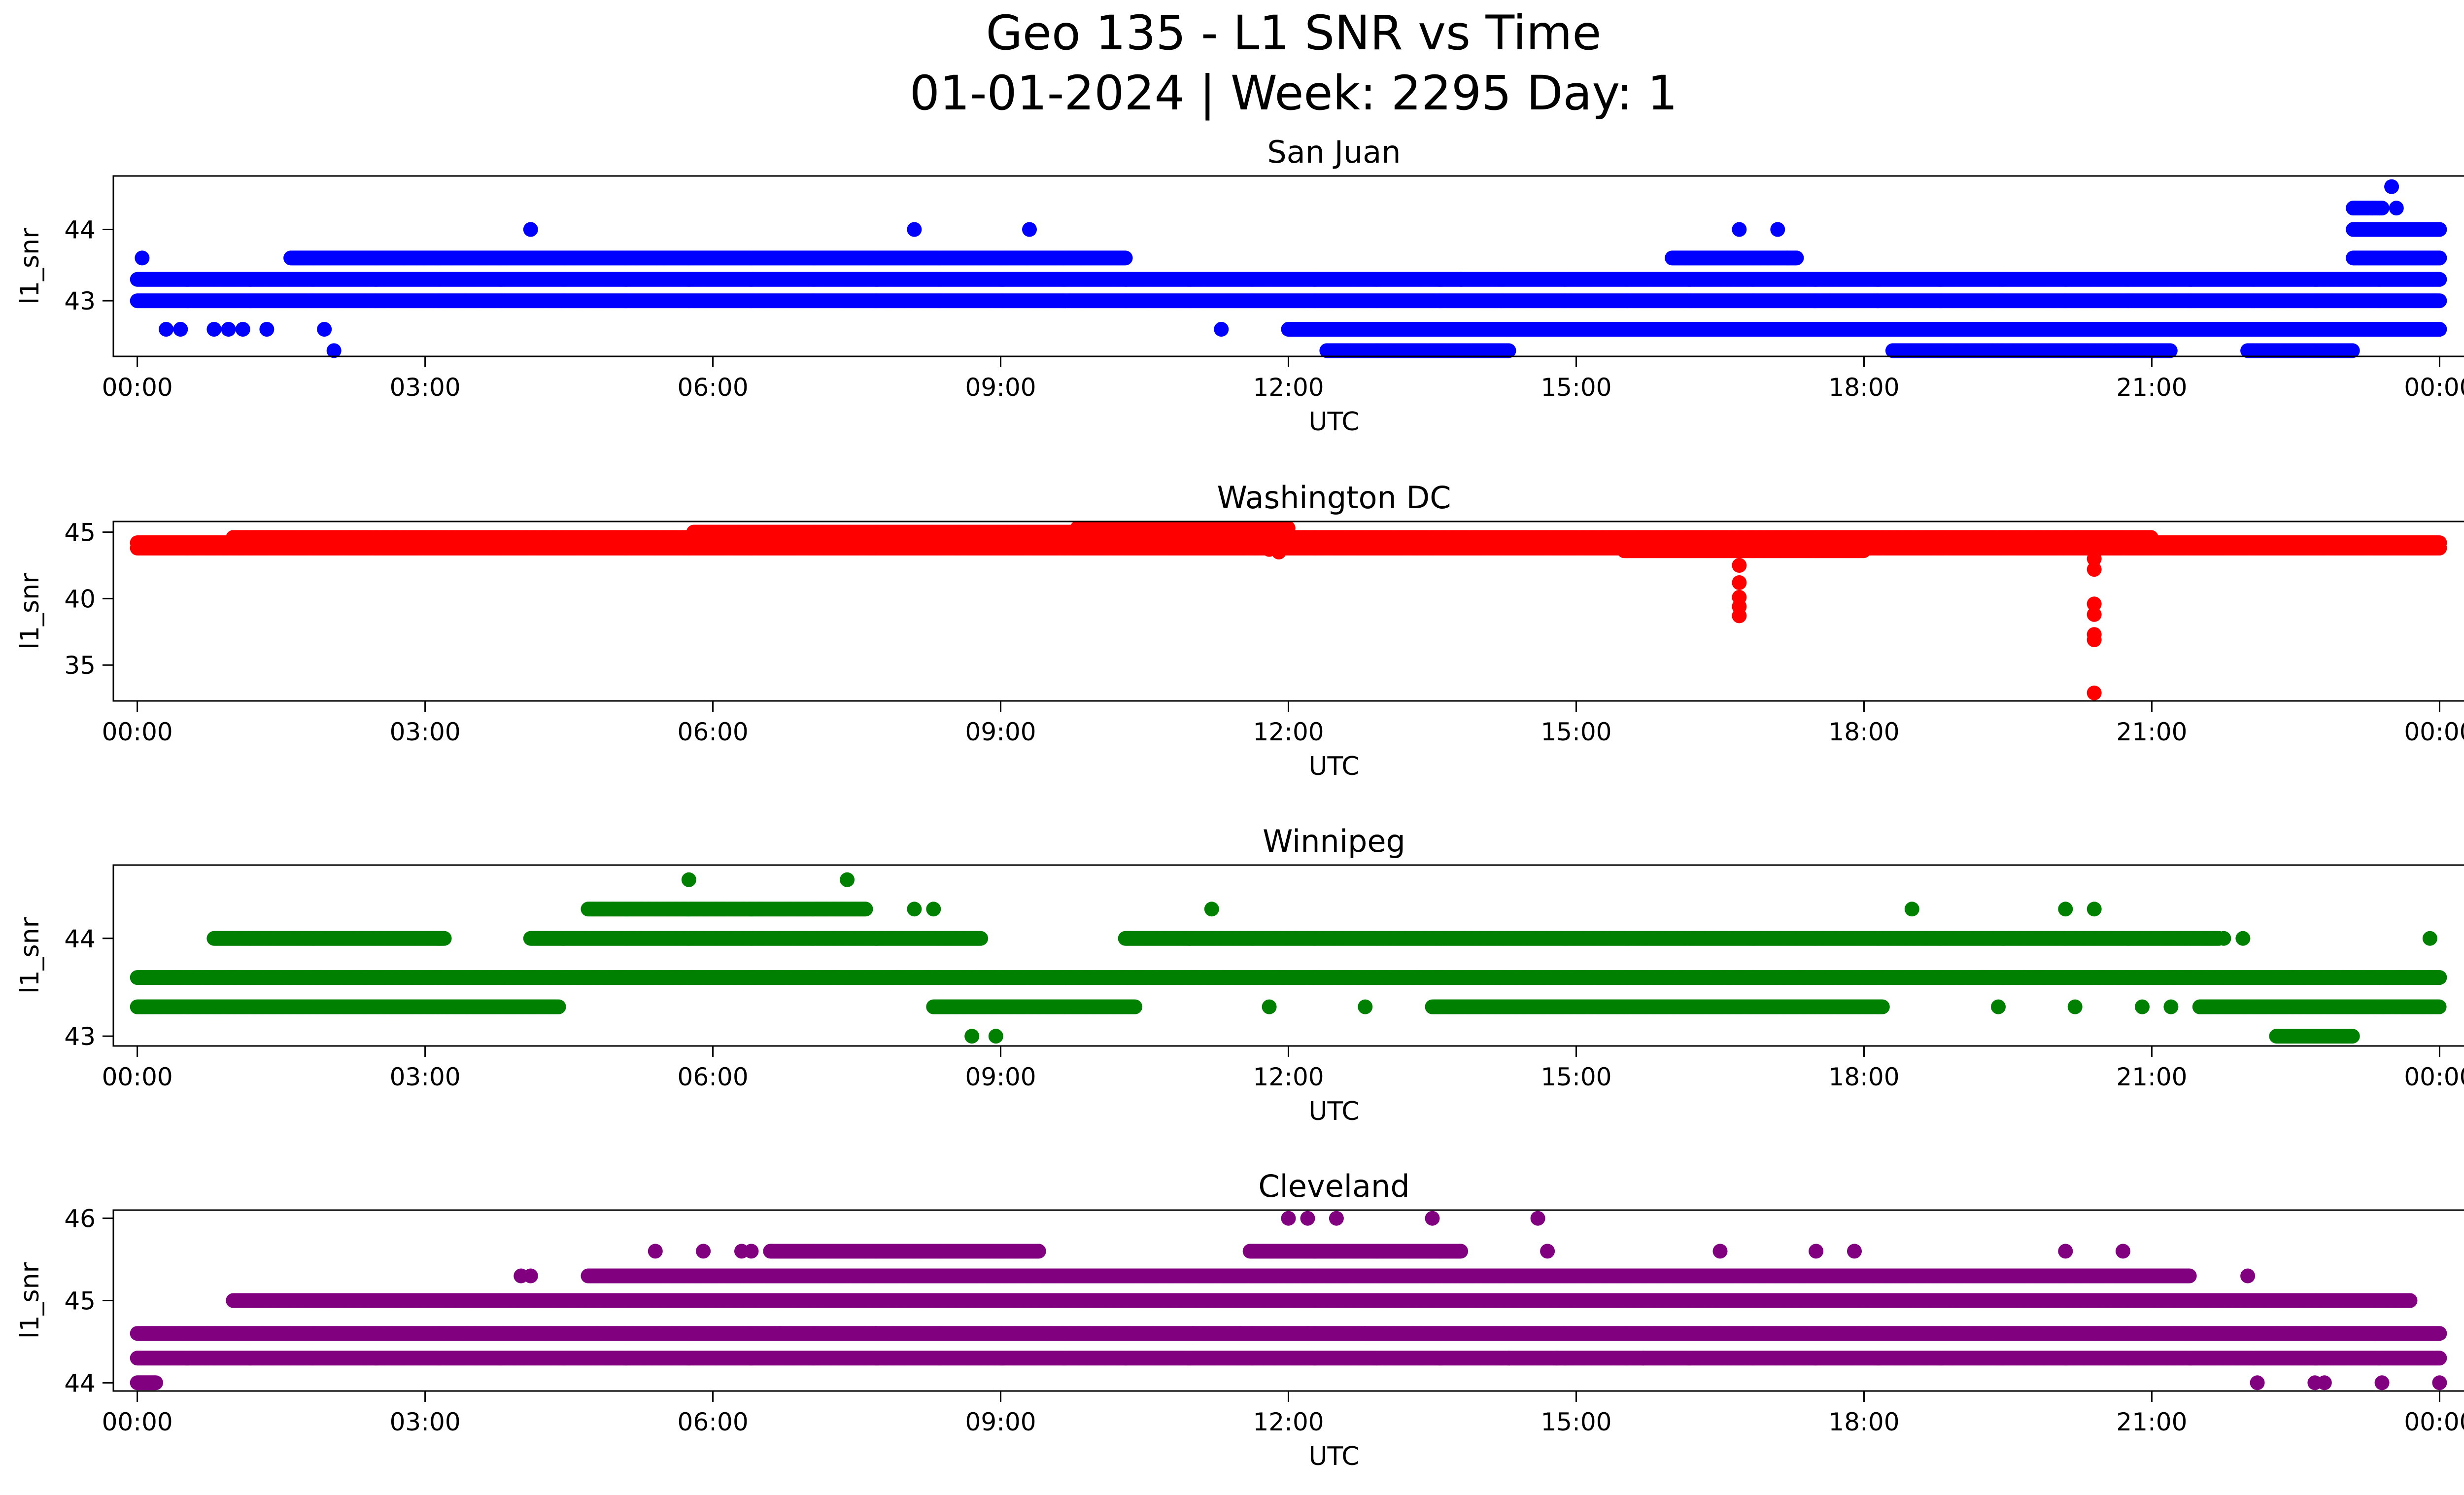 The height and width of the screenshot is (1495, 2464). What do you see at coordinates (1294, 93) in the screenshot?
I see `figure-title-line2: 01-01-2024 | Week: 2295 Day: 1` at bounding box center [1294, 93].